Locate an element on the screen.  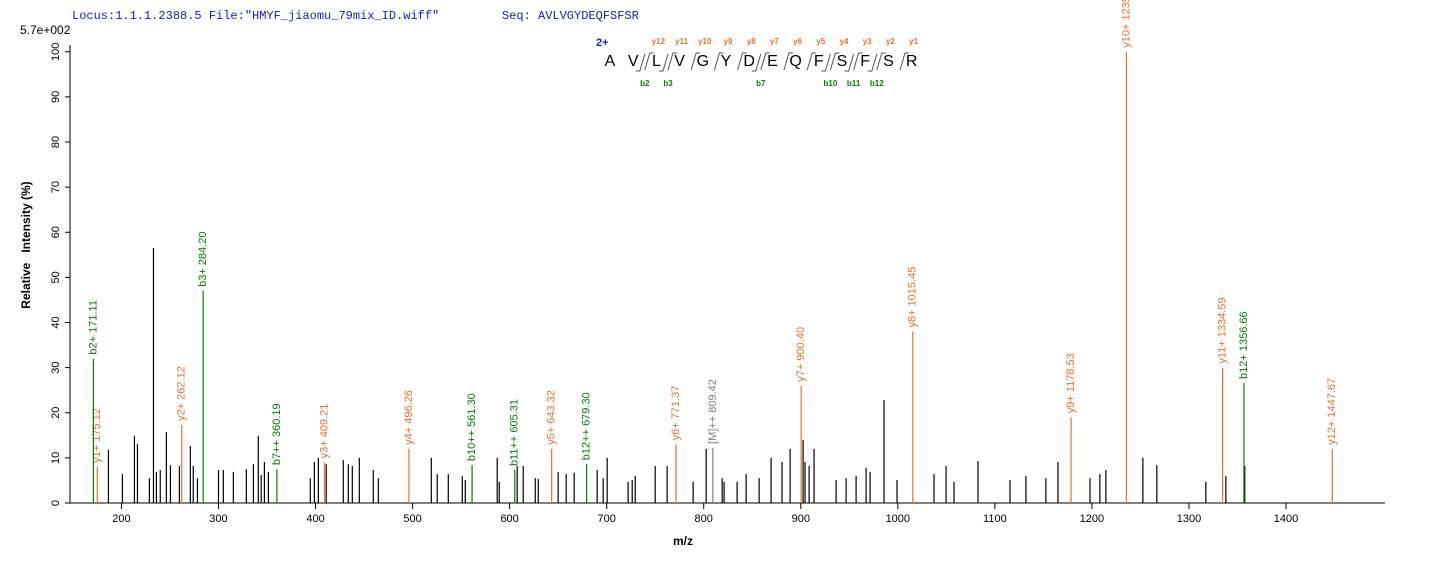
residue: L is located at coordinates (656, 61).